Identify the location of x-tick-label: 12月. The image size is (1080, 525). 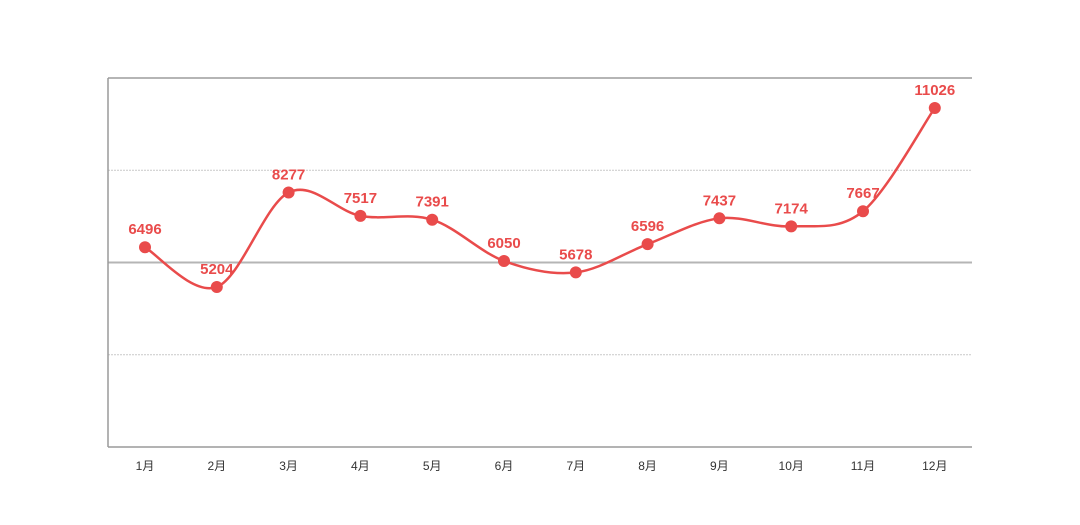
(934, 466).